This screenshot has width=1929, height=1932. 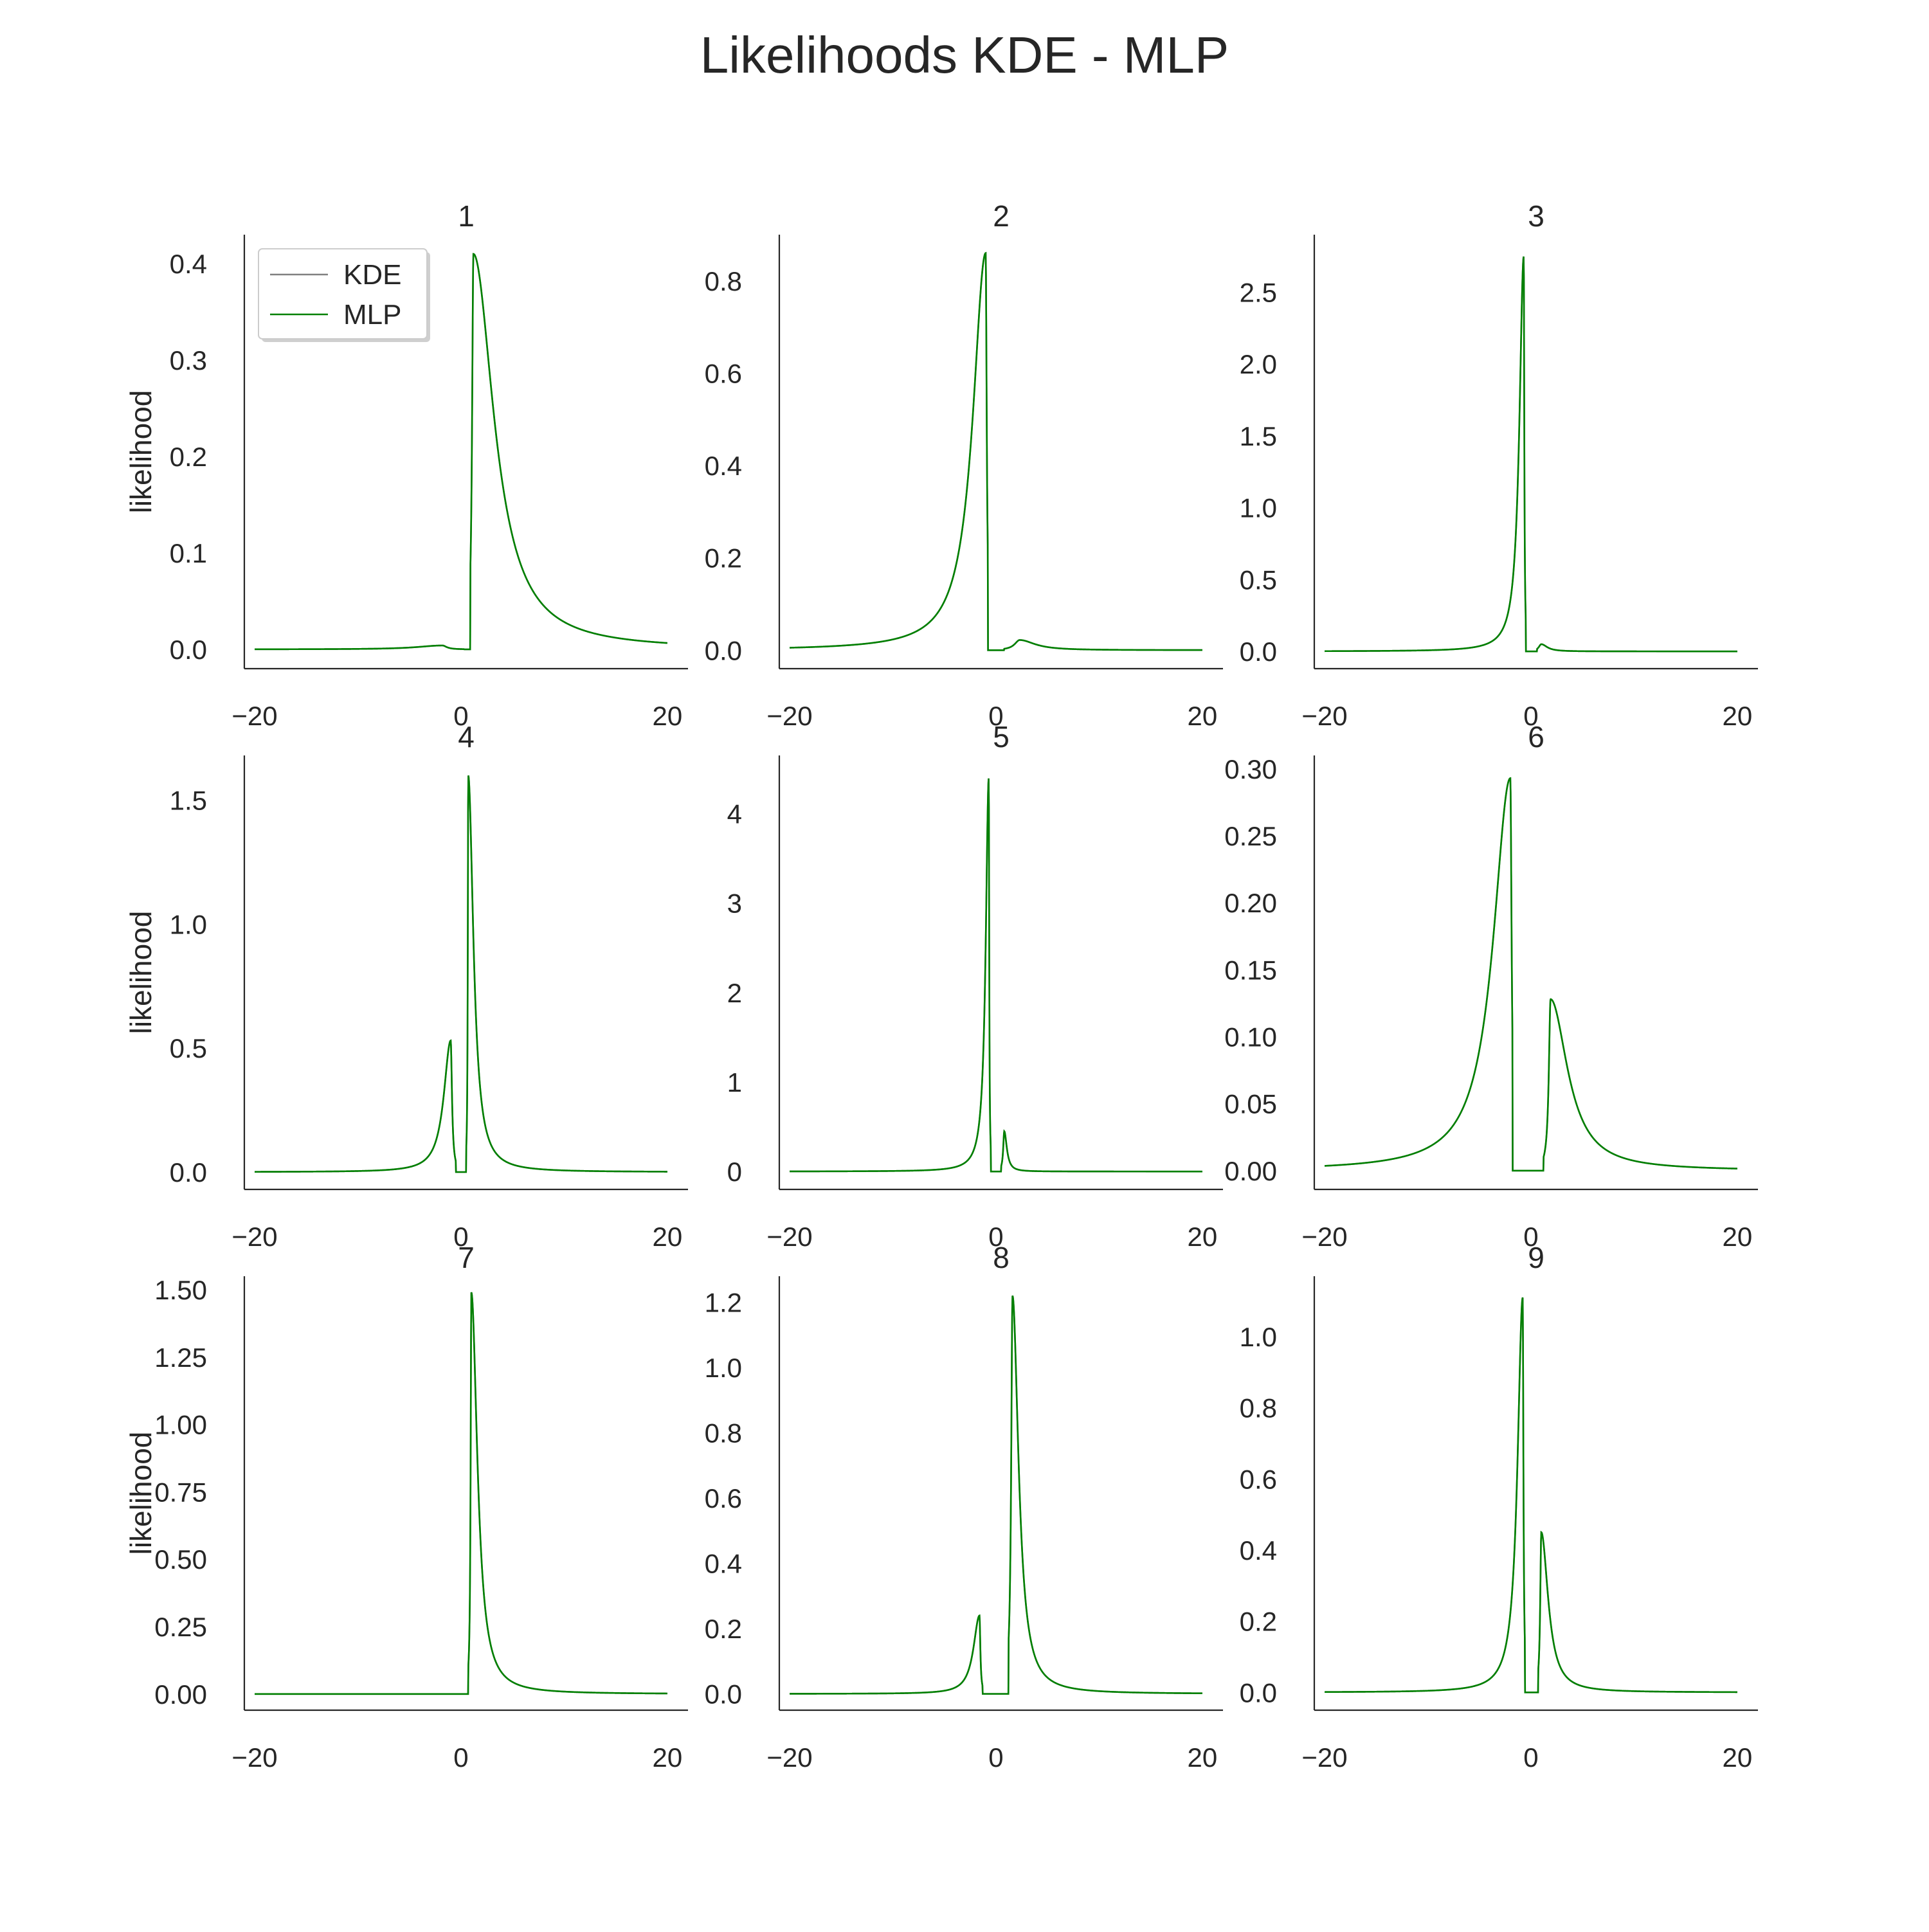 I want to click on subplot-title: 8, so click(x=1002, y=1257).